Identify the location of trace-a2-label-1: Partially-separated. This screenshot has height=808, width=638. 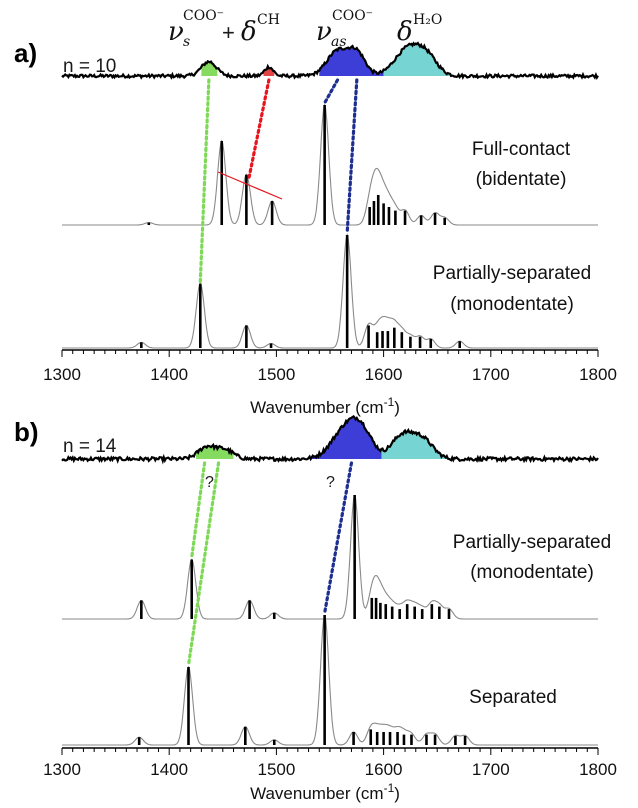
(512, 273).